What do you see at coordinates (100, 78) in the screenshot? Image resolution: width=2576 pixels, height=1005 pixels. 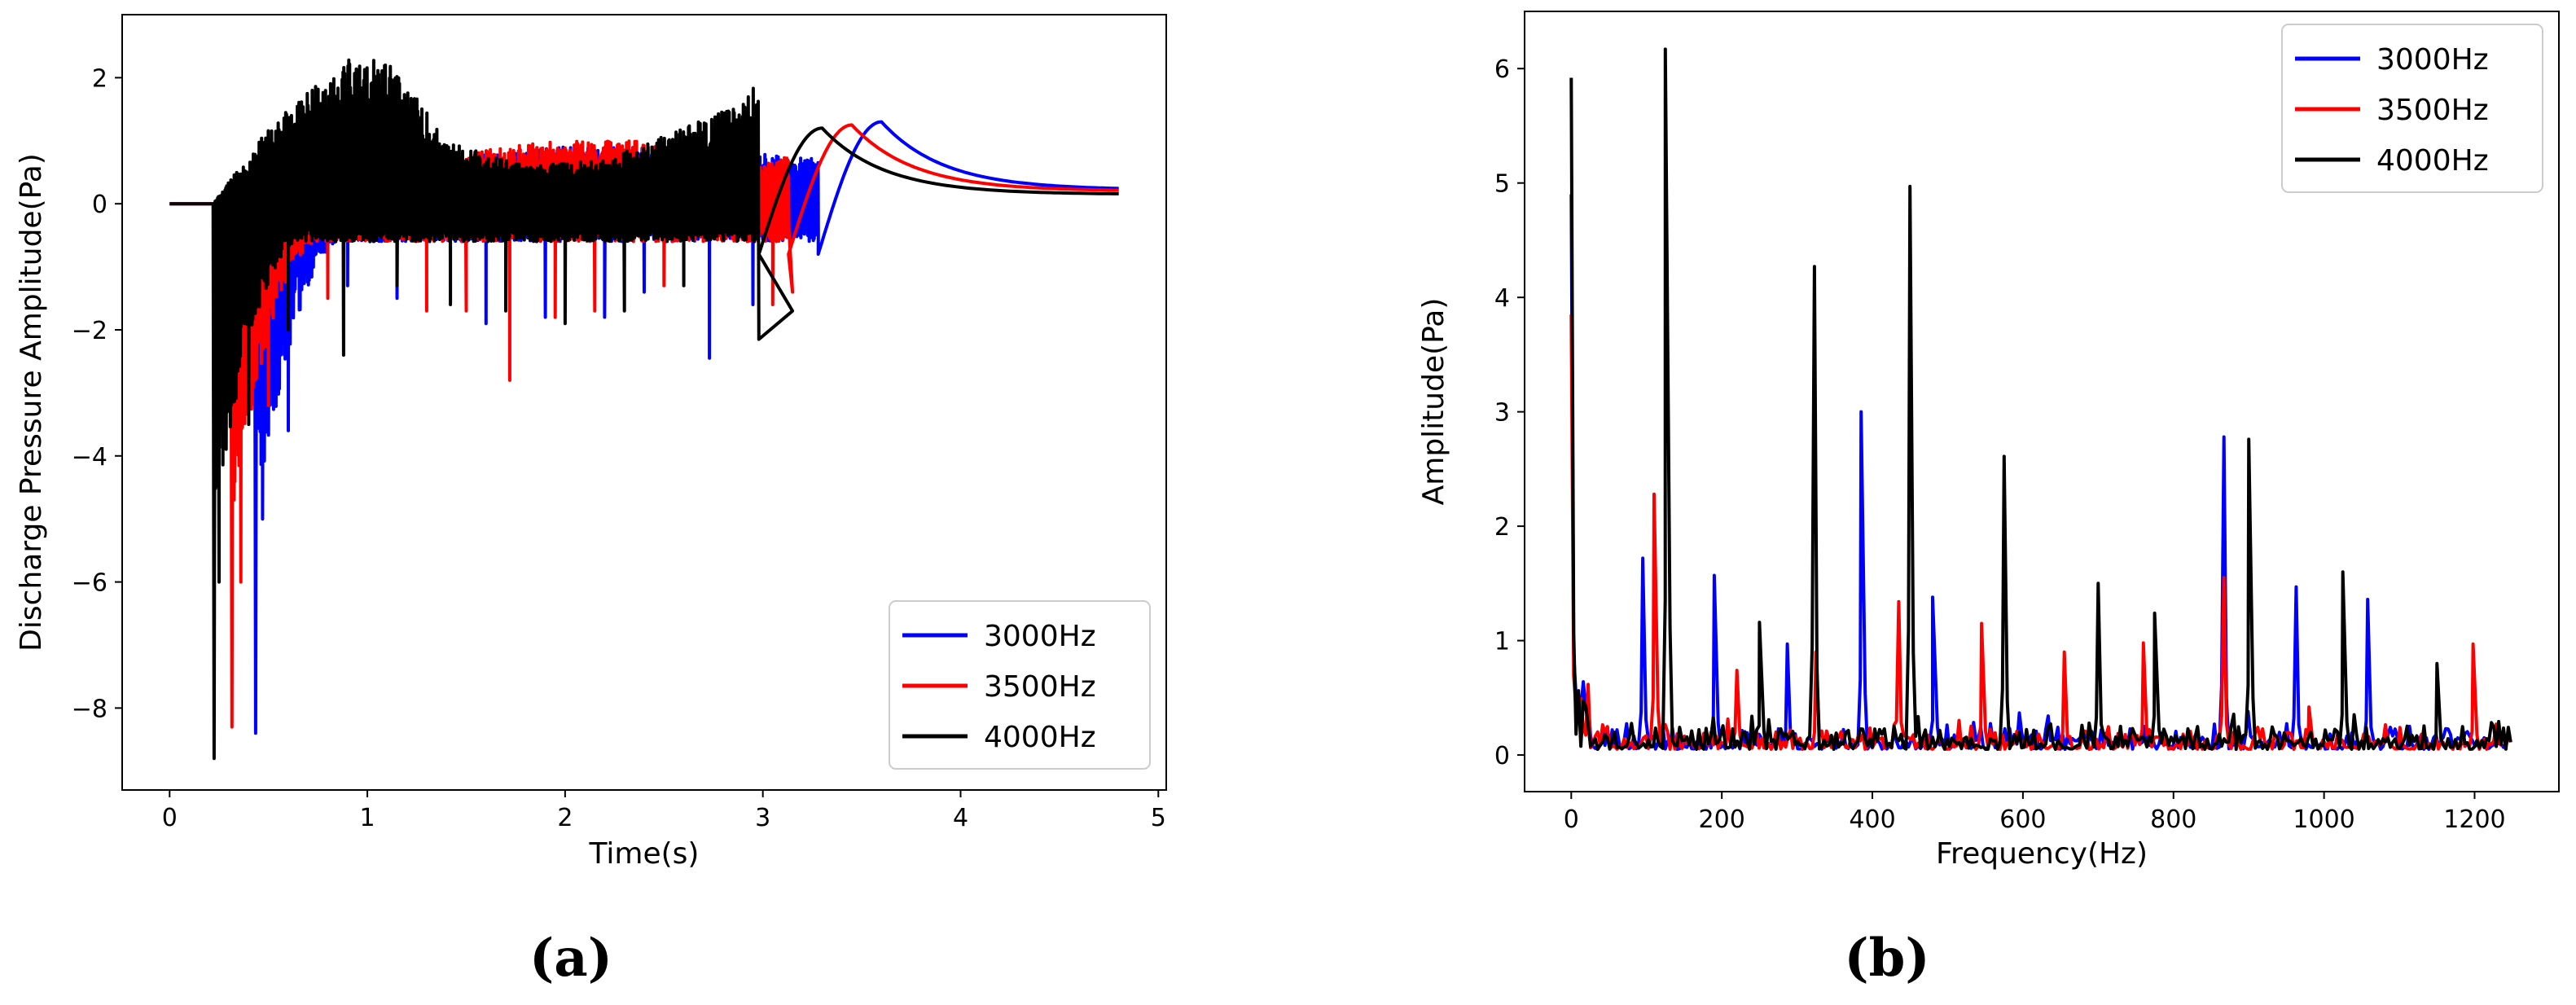 I see `a-y-tick-label: 2` at bounding box center [100, 78].